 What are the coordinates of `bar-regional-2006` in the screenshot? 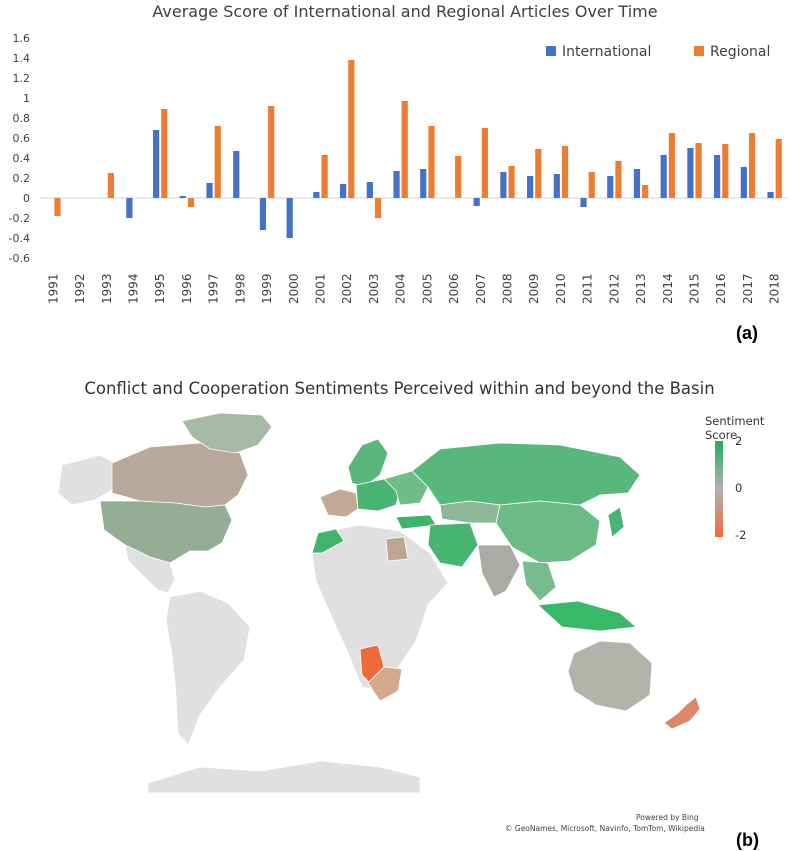 It's located at (458, 177).